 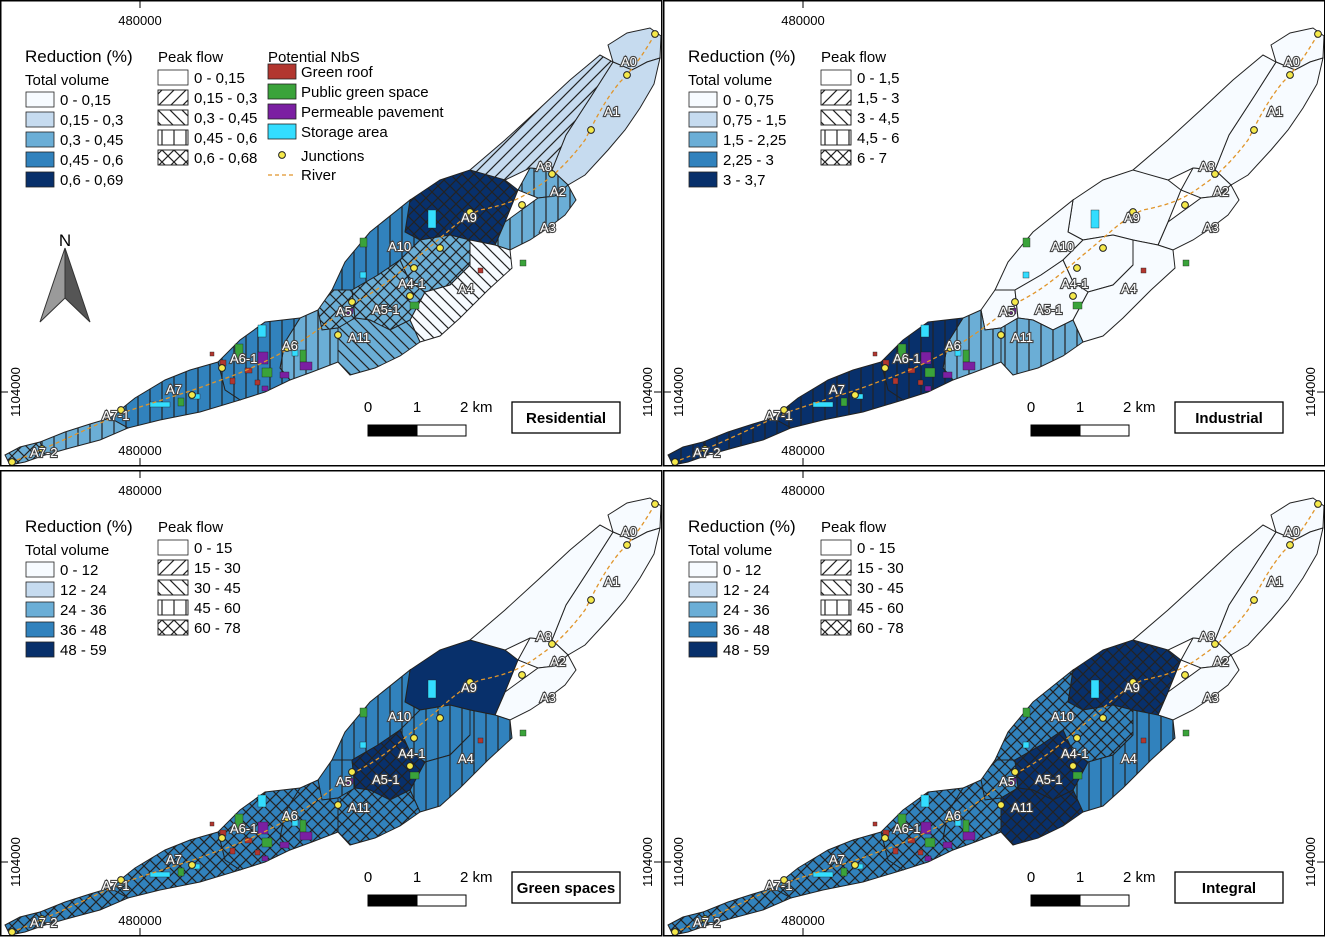 What do you see at coordinates (746, 630) in the screenshot?
I see `legend-volume-label: 36 - 48` at bounding box center [746, 630].